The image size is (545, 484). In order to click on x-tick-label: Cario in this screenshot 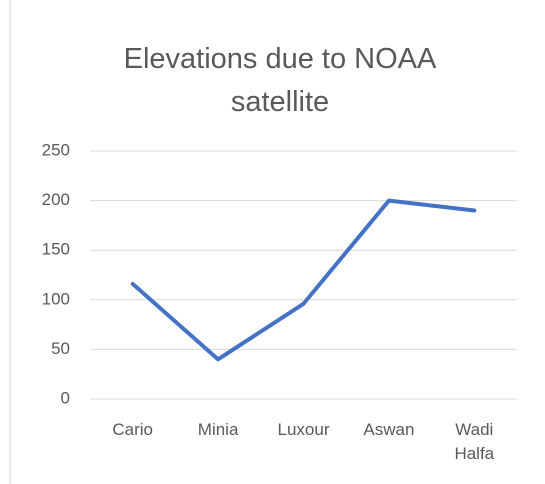, I will do `click(132, 429)`.